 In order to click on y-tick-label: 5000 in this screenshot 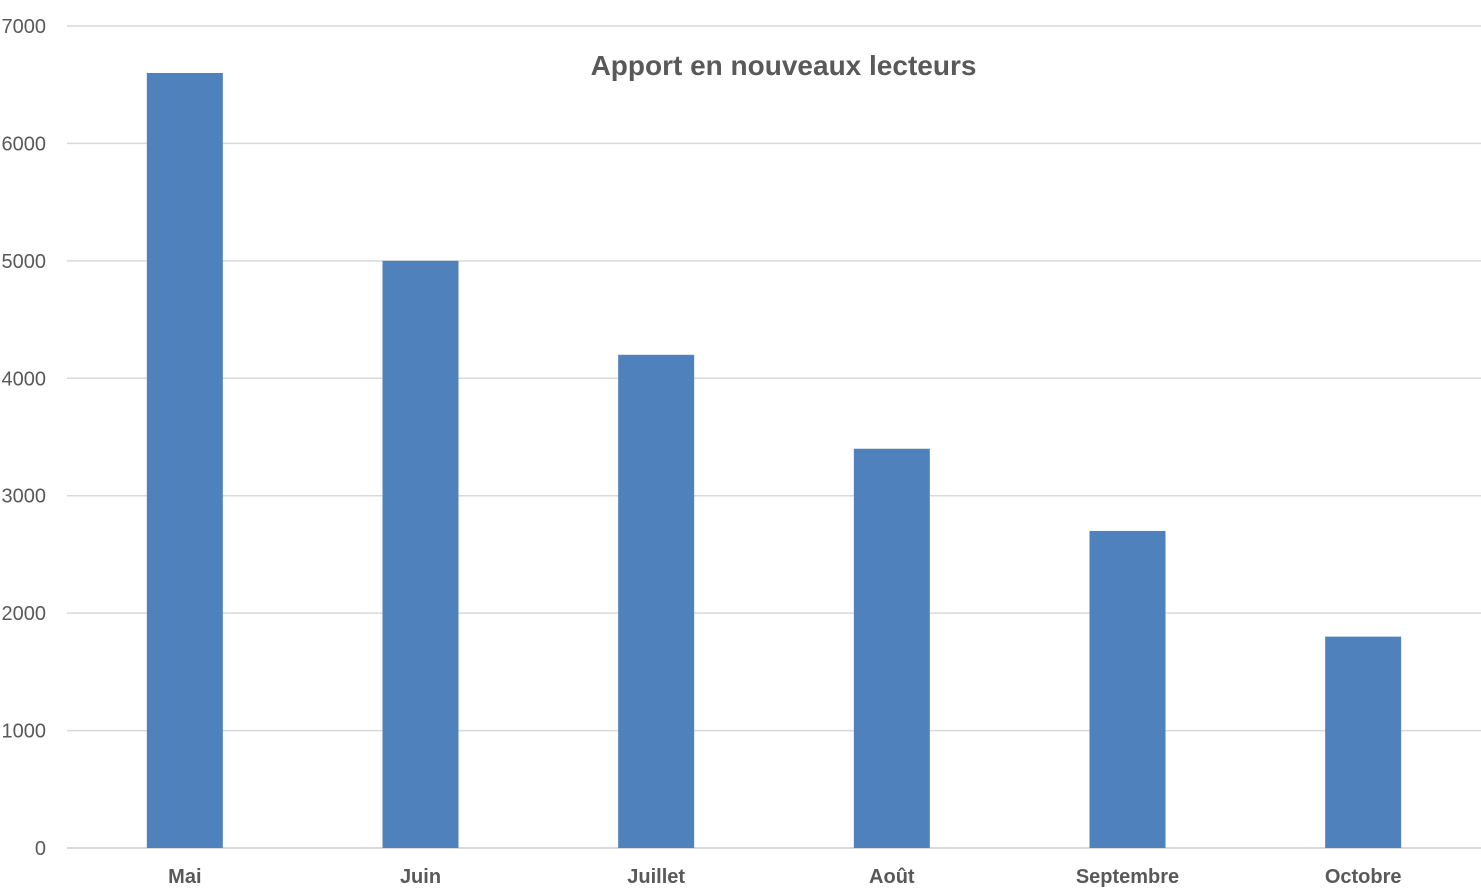, I will do `click(24, 262)`.